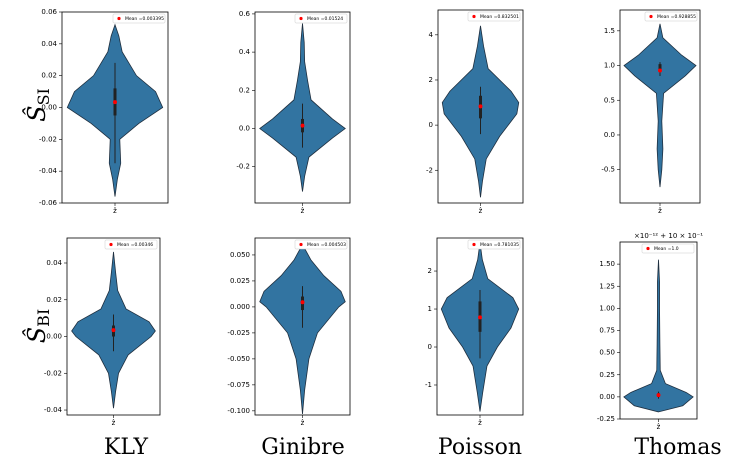 Image resolution: width=744 pixels, height=463 pixels. What do you see at coordinates (474, 332) in the screenshot?
I see `panel: -1 0 1 2 ẑ Mean =0.781035` at bounding box center [474, 332].